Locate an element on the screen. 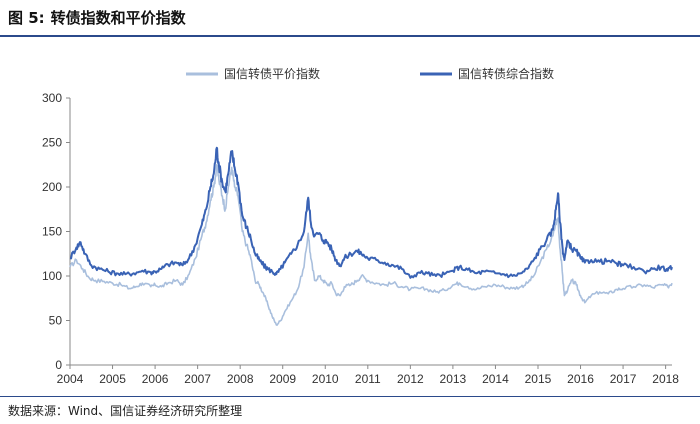  legend-label-composite: 国信转债综合指数 is located at coordinates (506, 73).